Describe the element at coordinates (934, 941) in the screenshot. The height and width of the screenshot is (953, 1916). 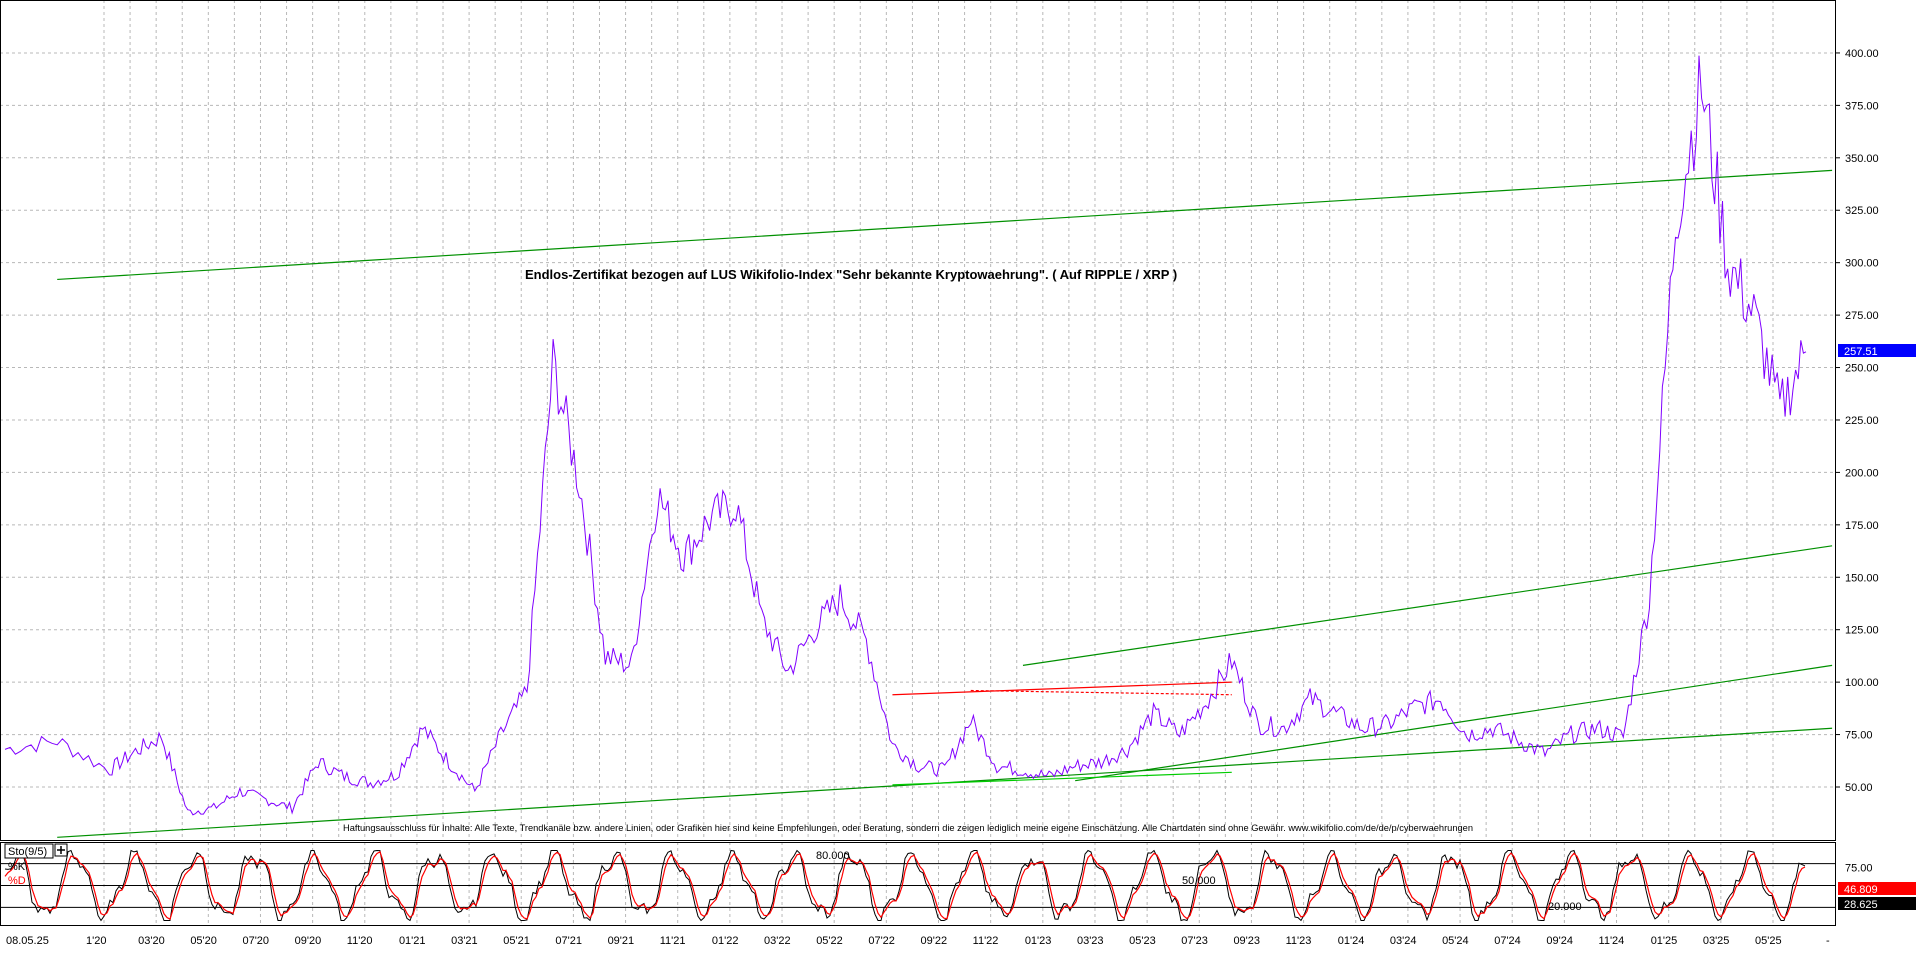
I see `x-tick-label: 09'22` at that location.